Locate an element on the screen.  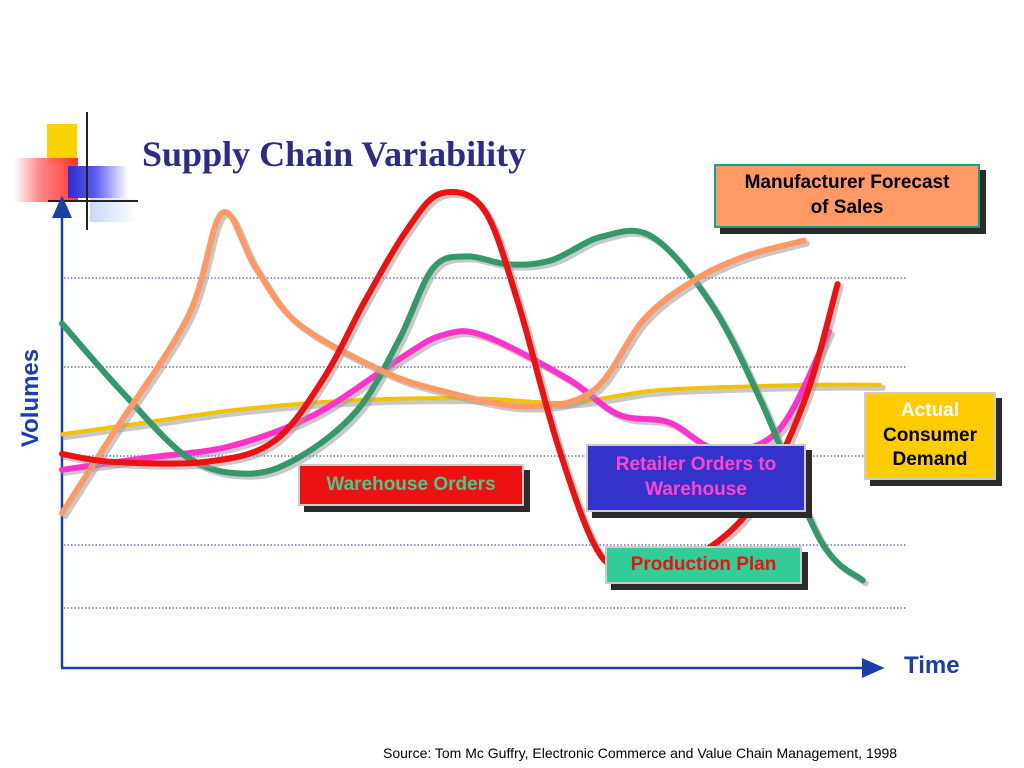
label-production-plan-text: Production Plan is located at coordinates (703, 564).